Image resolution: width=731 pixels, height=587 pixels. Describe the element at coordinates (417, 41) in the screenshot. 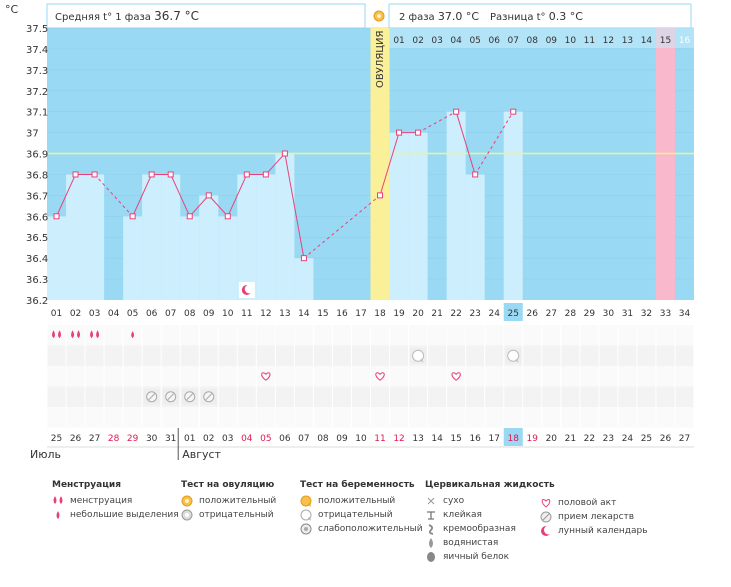

I see `phase2-day-label: 02` at that location.